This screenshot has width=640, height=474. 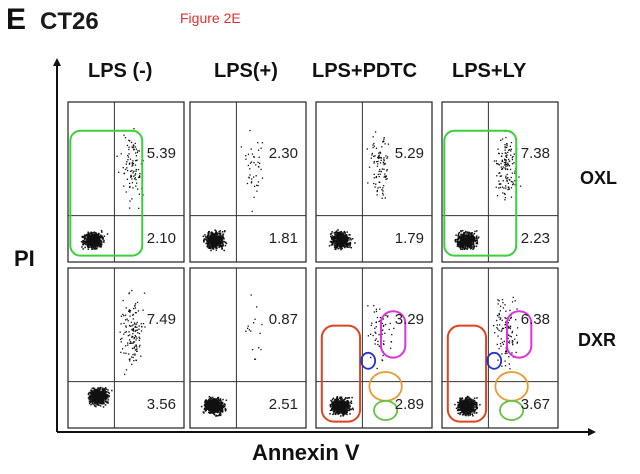 What do you see at coordinates (535, 238) in the screenshot?
I see `lower-right-percent: 2.23` at bounding box center [535, 238].